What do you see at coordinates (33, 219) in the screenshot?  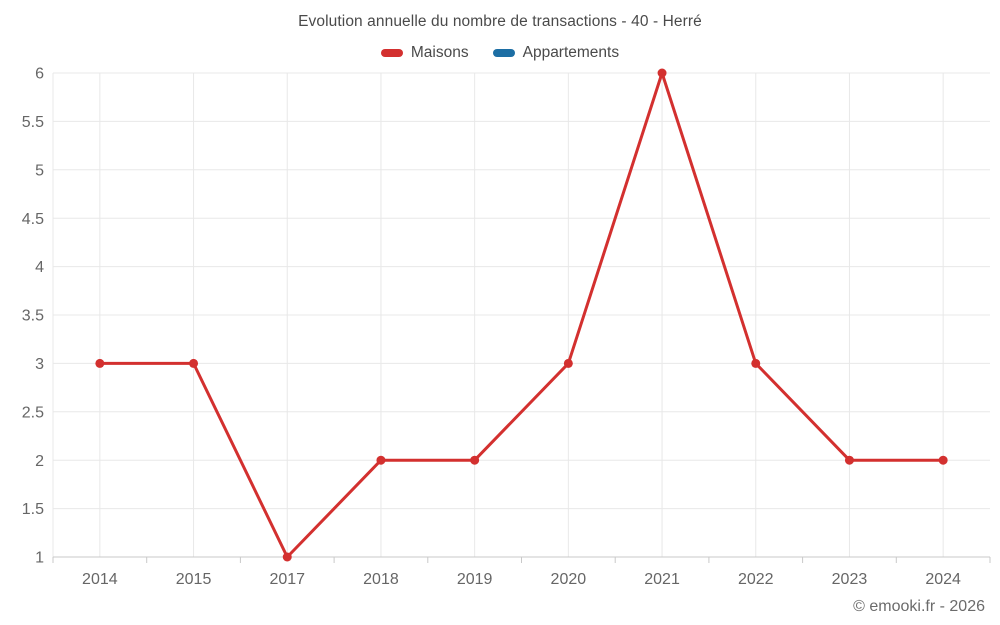 I see `svg-text: 4.5` at bounding box center [33, 219].